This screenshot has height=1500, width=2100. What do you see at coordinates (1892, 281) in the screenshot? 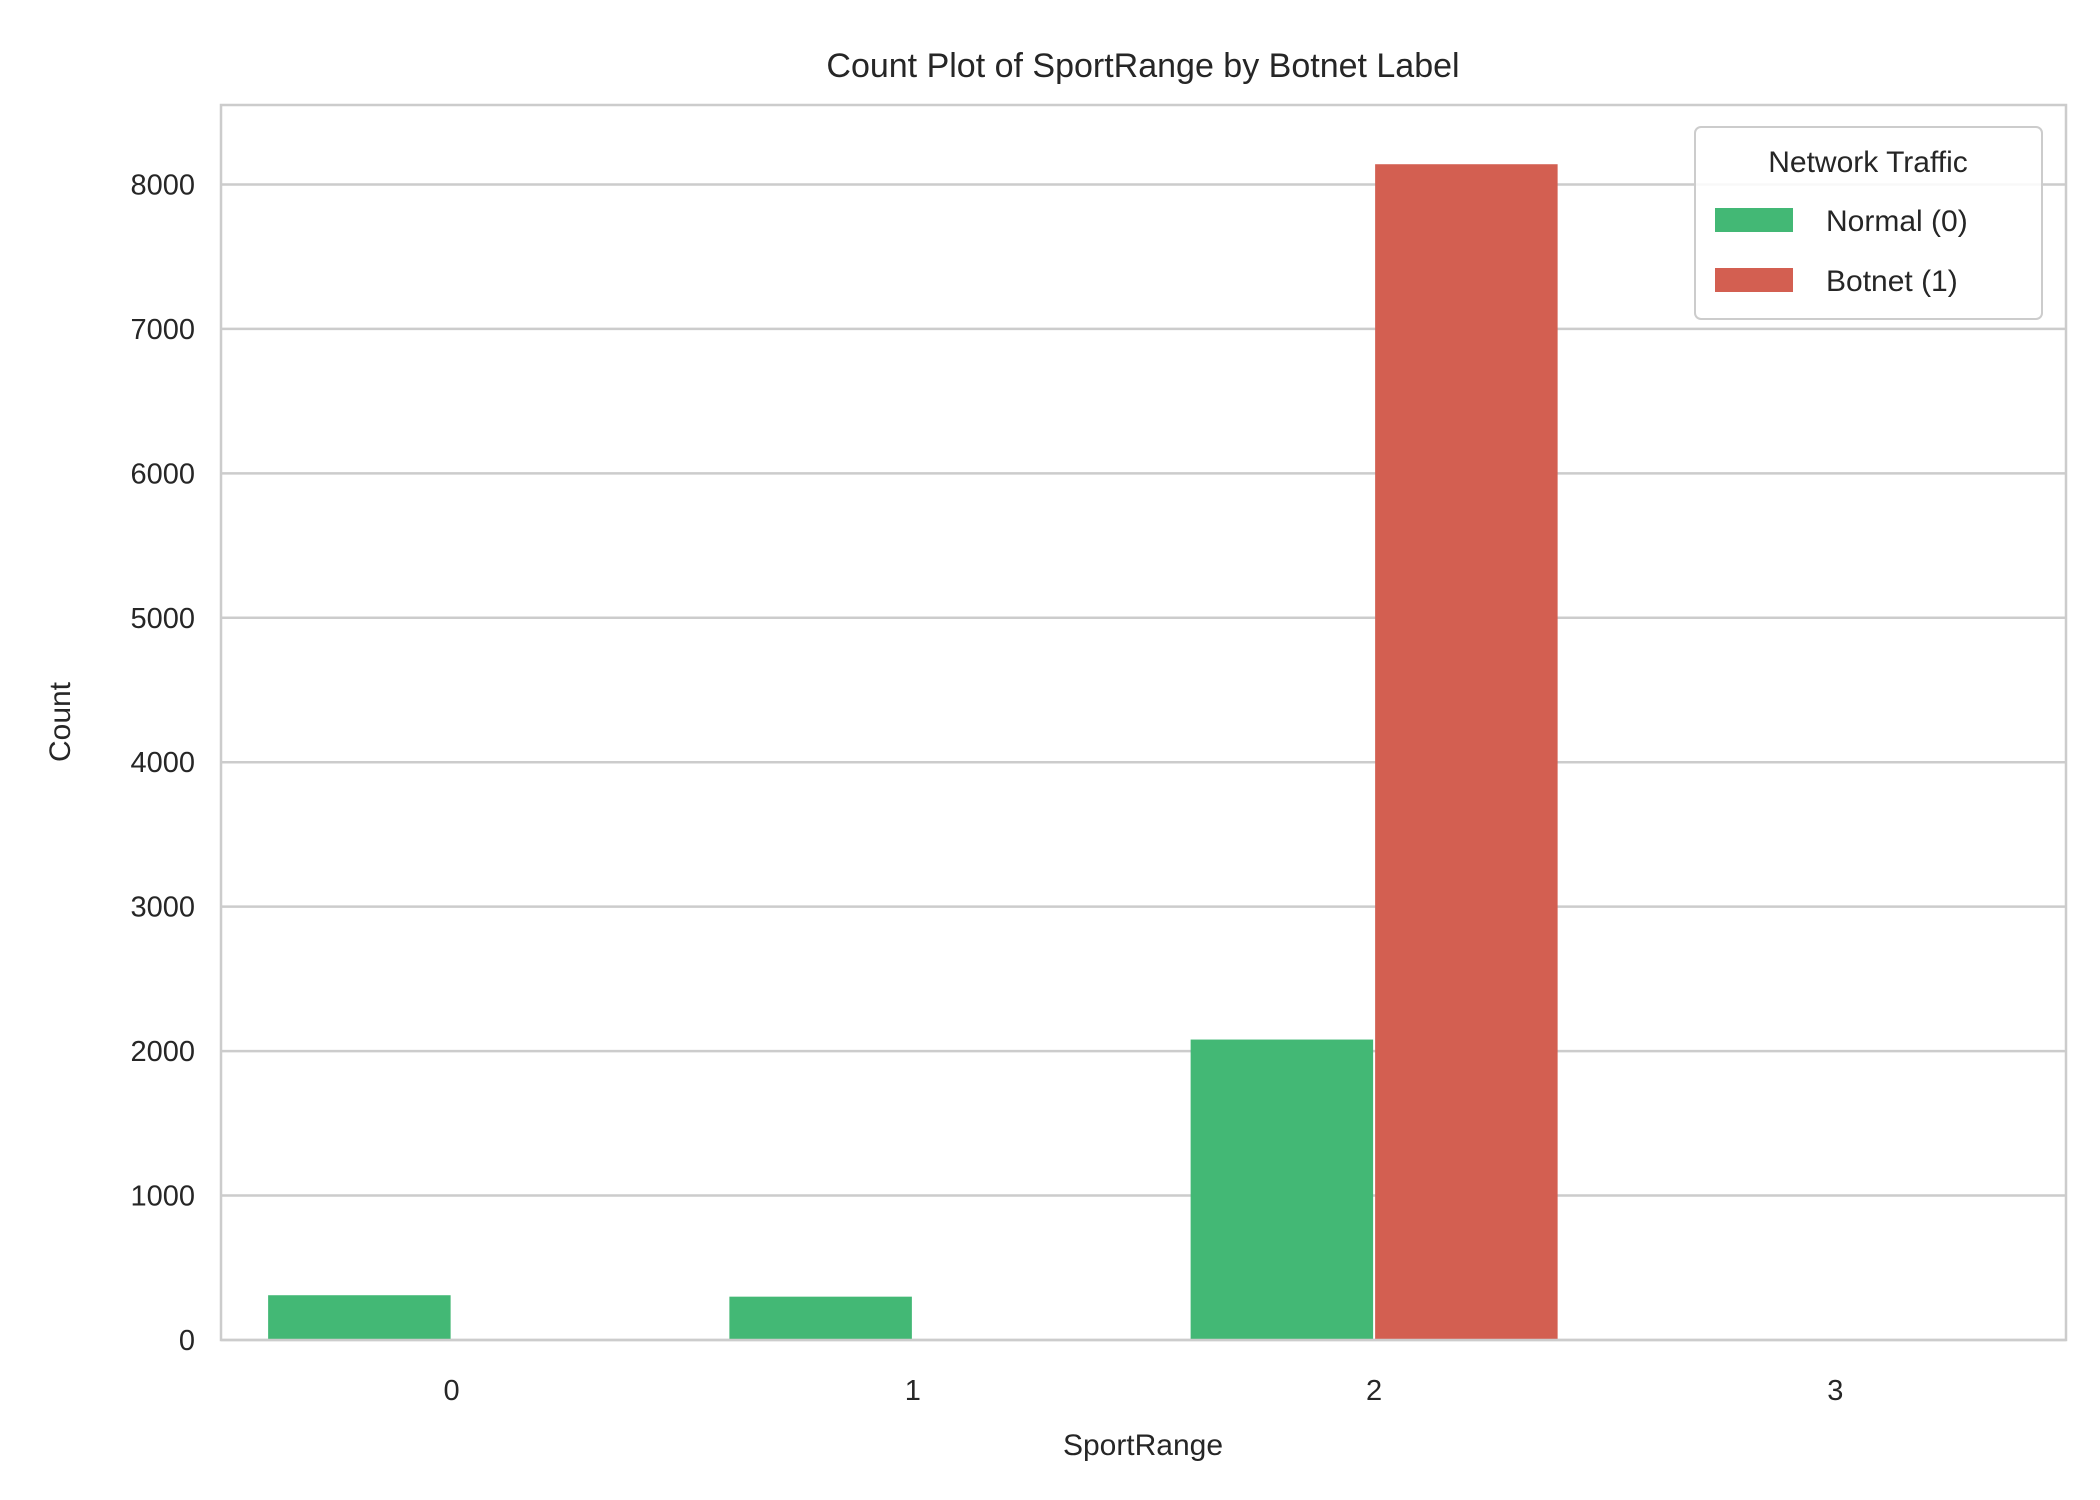
I see `legend-label-botnet: Botnet (1)` at bounding box center [1892, 281].